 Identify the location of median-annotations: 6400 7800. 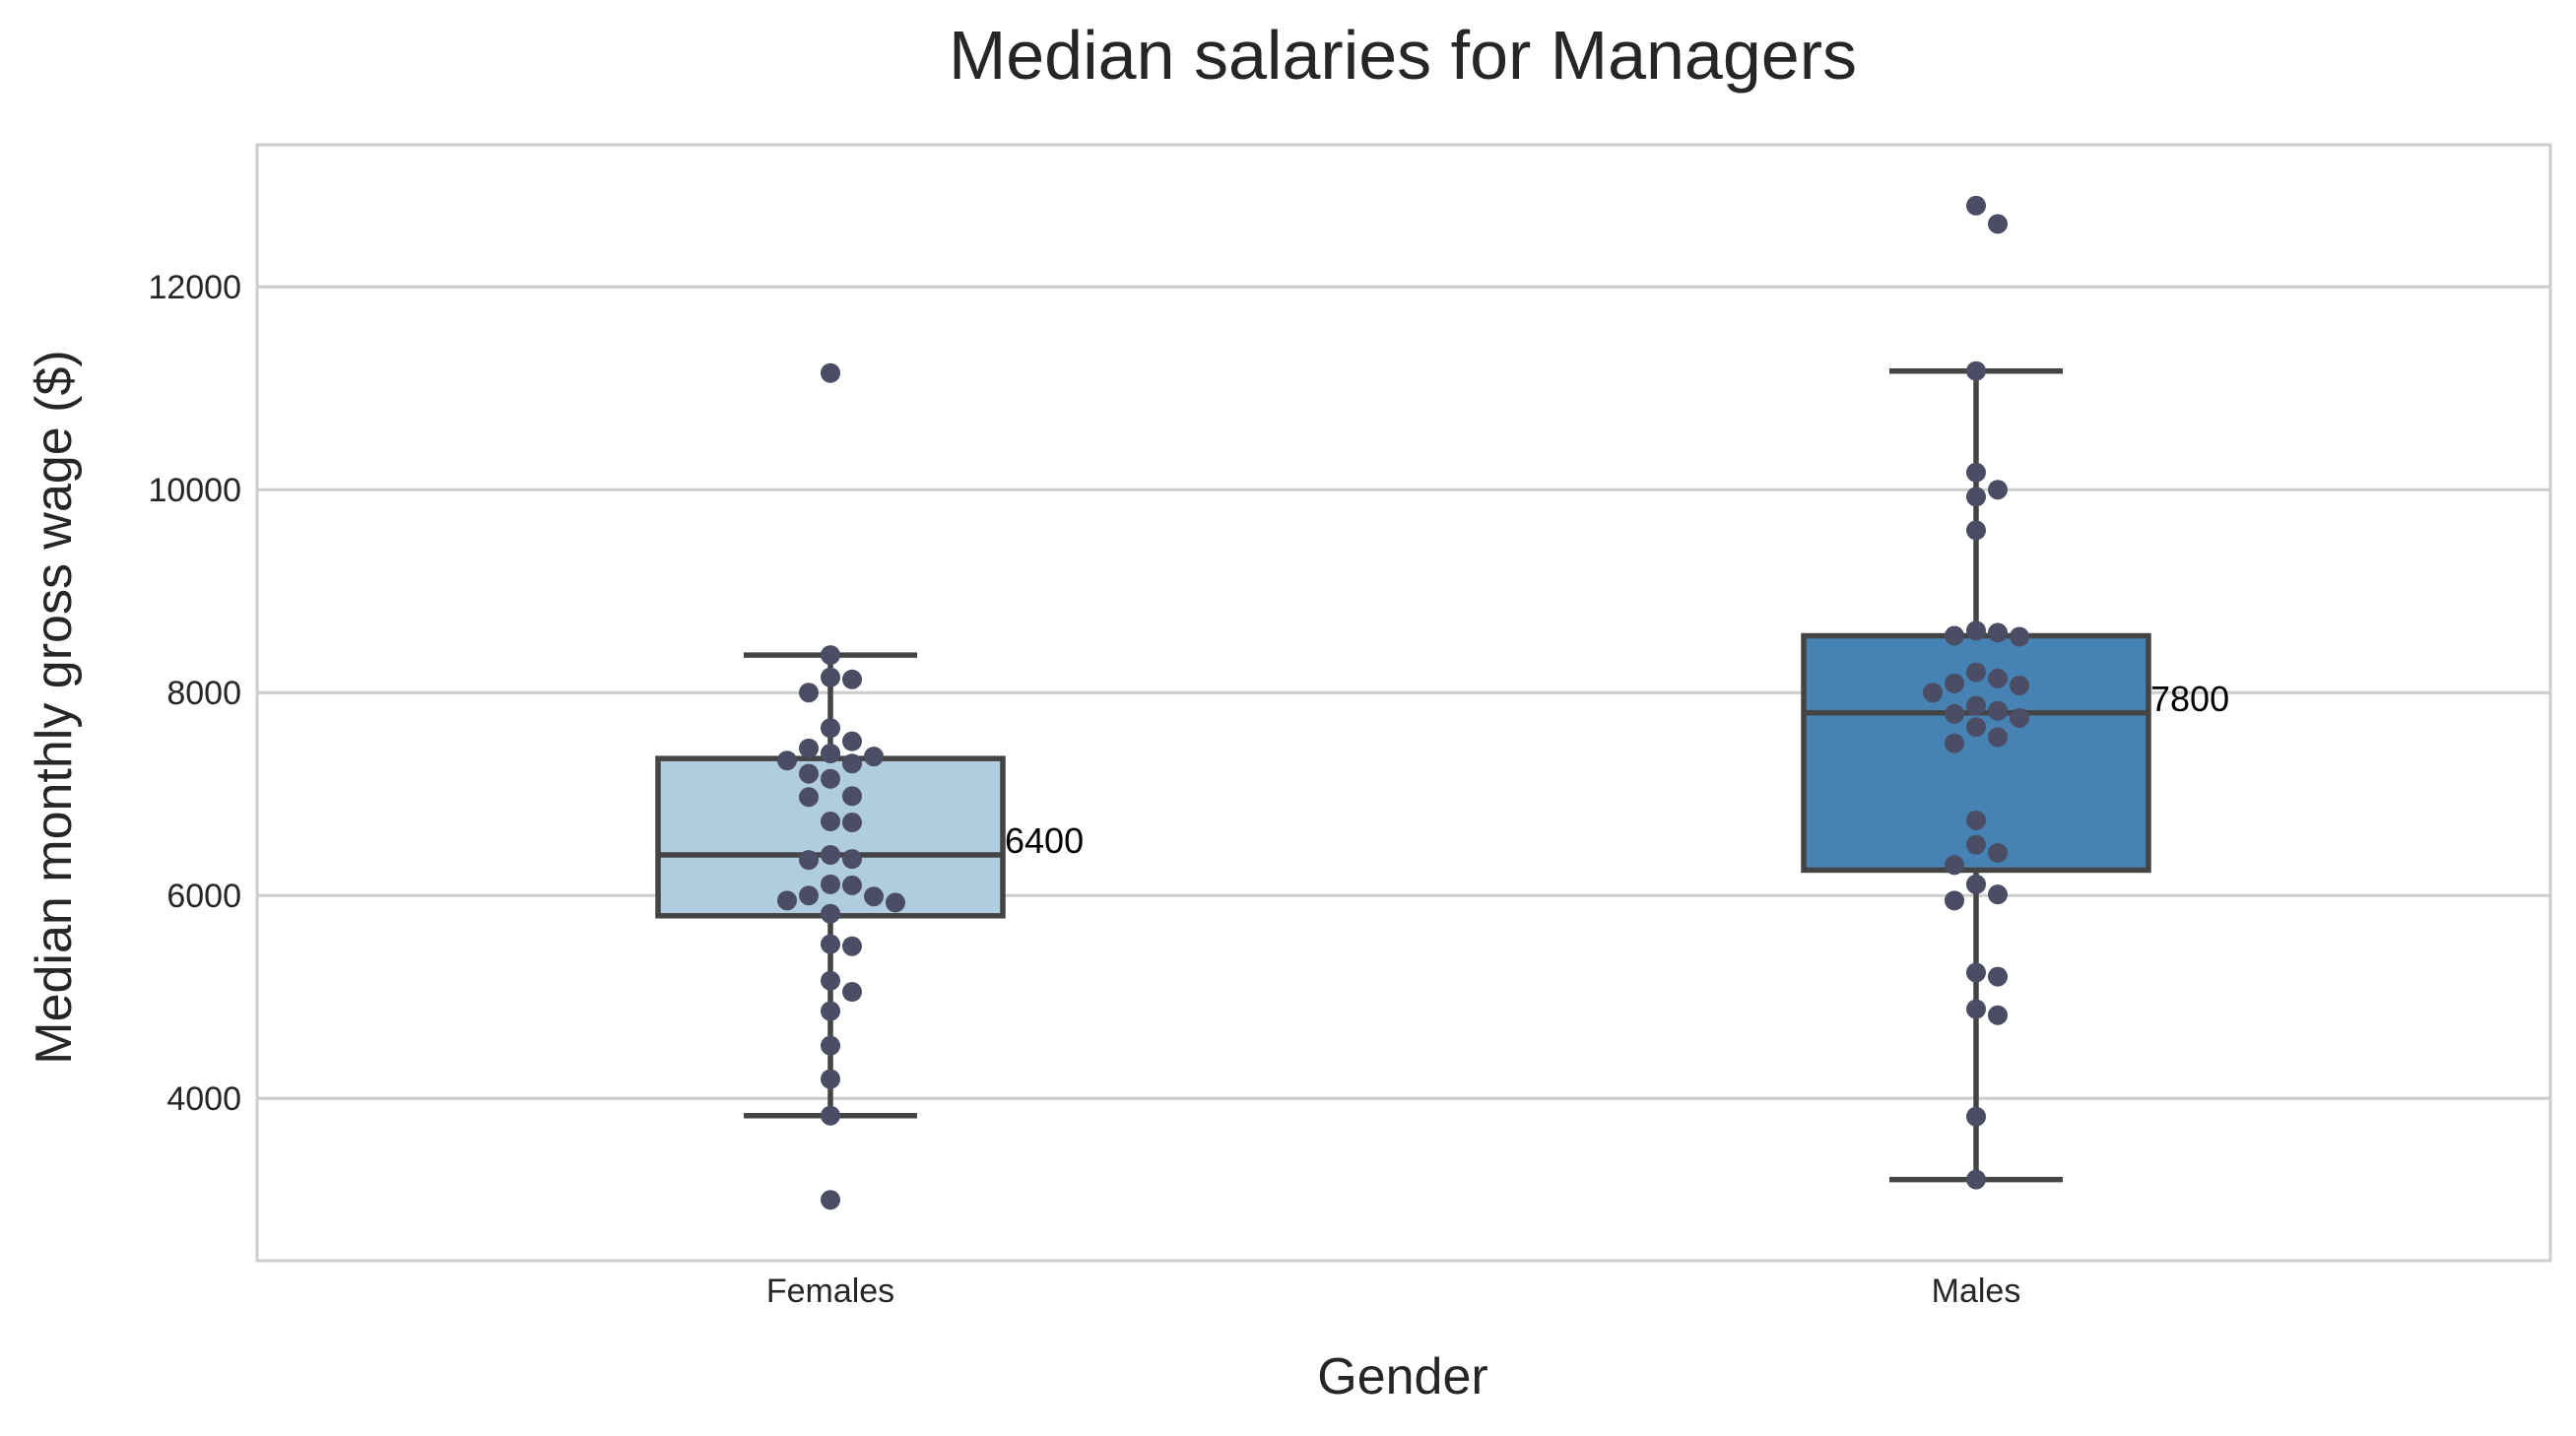
(1617, 770).